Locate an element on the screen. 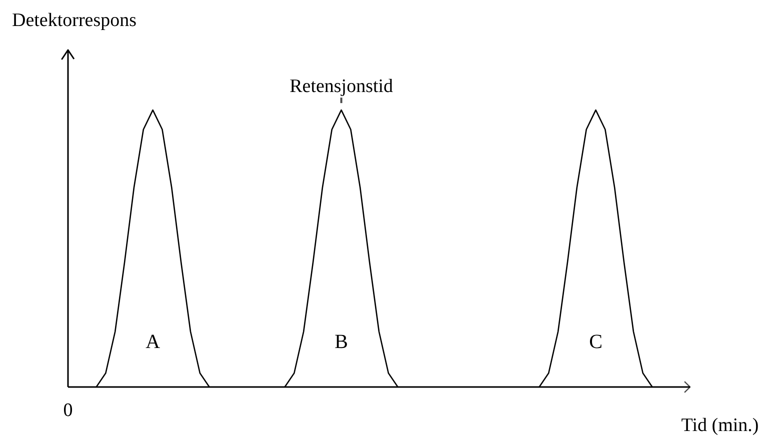  series-label: A is located at coordinates (153, 342).